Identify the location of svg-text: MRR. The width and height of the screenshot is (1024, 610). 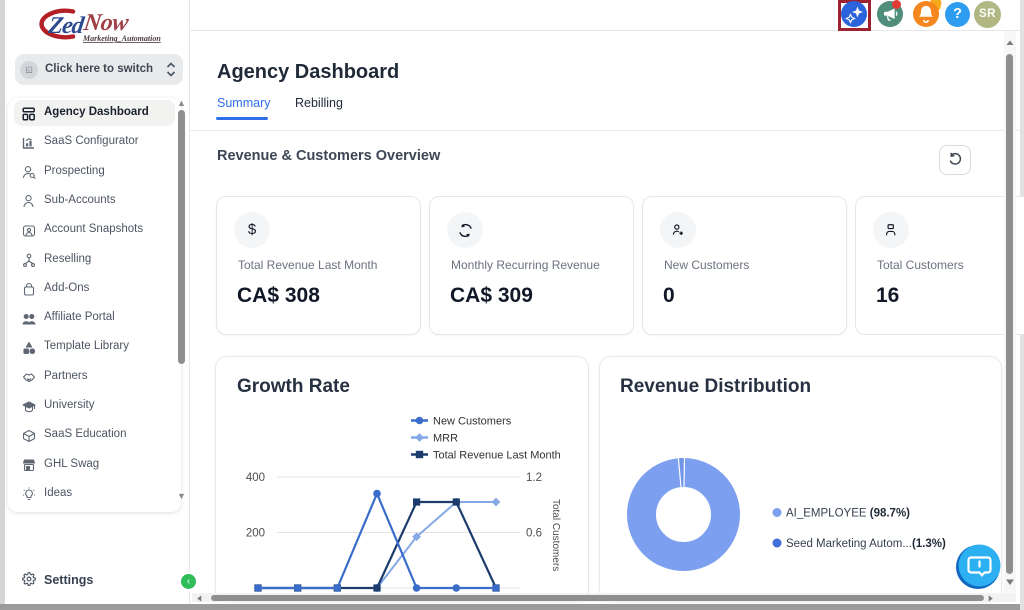
(445, 438).